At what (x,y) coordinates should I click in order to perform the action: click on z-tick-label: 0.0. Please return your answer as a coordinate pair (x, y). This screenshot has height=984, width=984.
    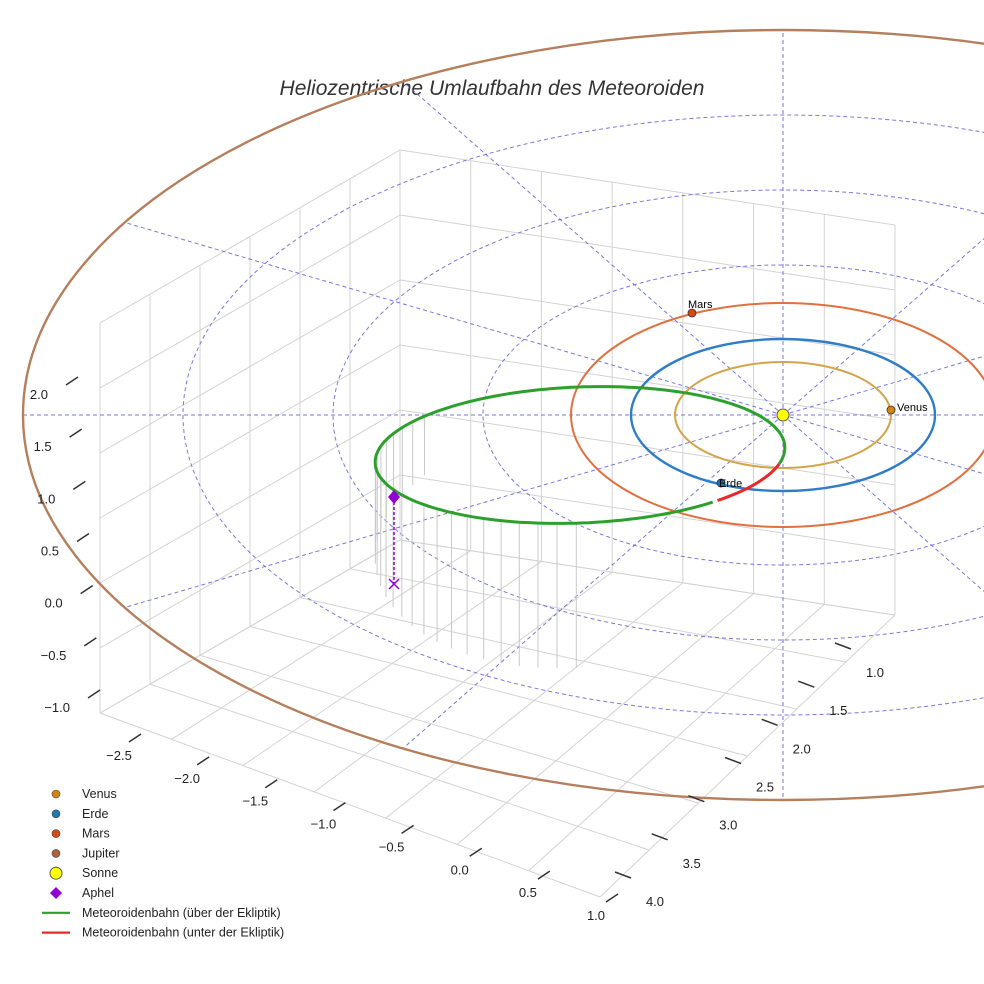
    Looking at the image, I should click on (54, 603).